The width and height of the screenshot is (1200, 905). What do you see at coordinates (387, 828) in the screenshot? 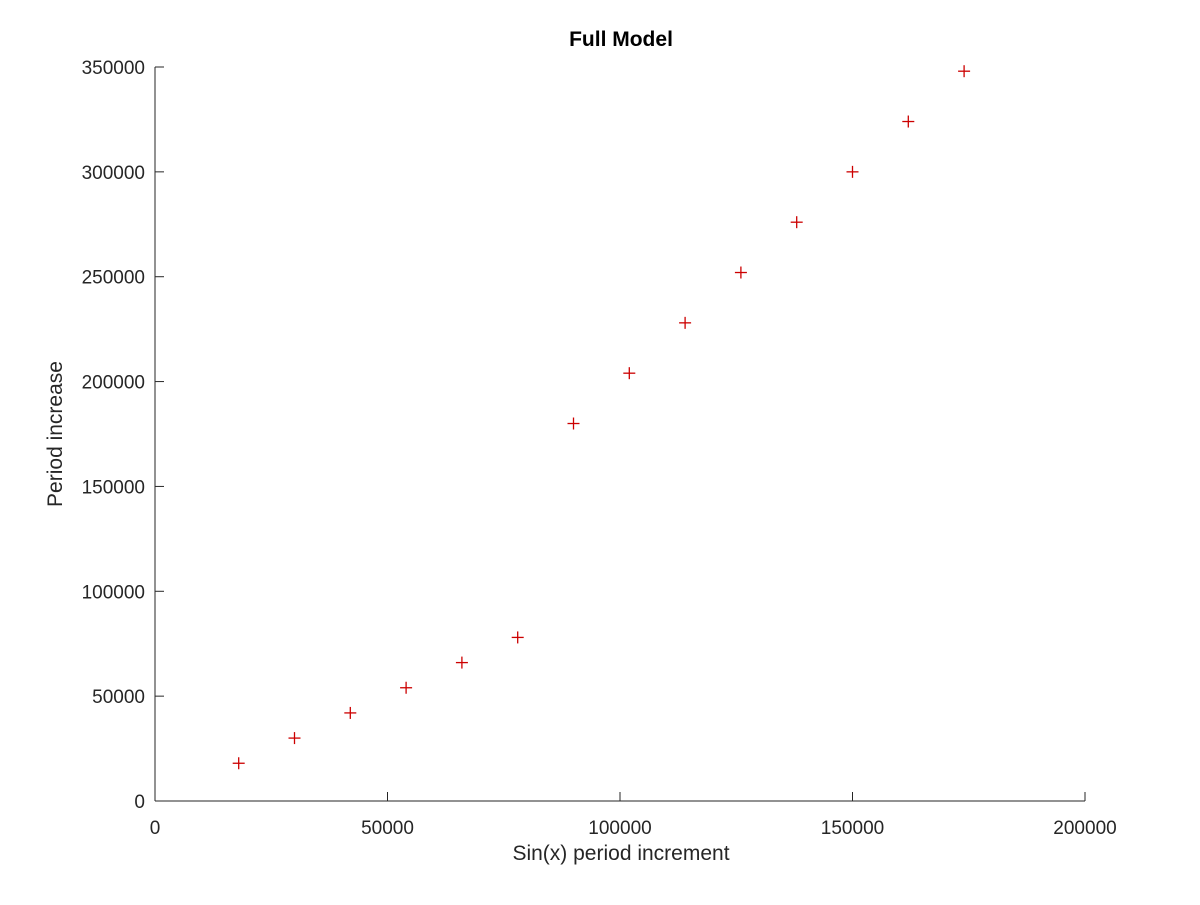
I see `x-tick-label: 50000` at bounding box center [387, 828].